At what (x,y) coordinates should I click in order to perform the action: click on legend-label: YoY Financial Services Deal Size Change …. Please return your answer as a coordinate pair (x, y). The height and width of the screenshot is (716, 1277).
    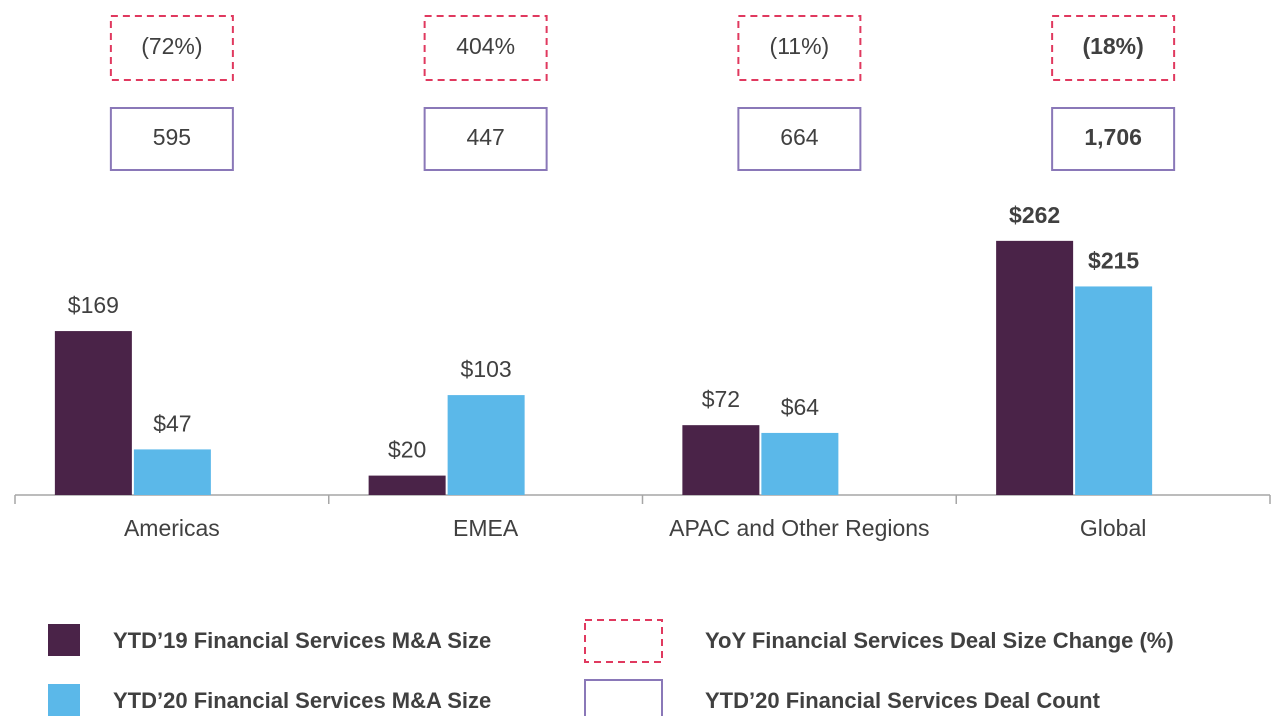
    Looking at the image, I should click on (939, 640).